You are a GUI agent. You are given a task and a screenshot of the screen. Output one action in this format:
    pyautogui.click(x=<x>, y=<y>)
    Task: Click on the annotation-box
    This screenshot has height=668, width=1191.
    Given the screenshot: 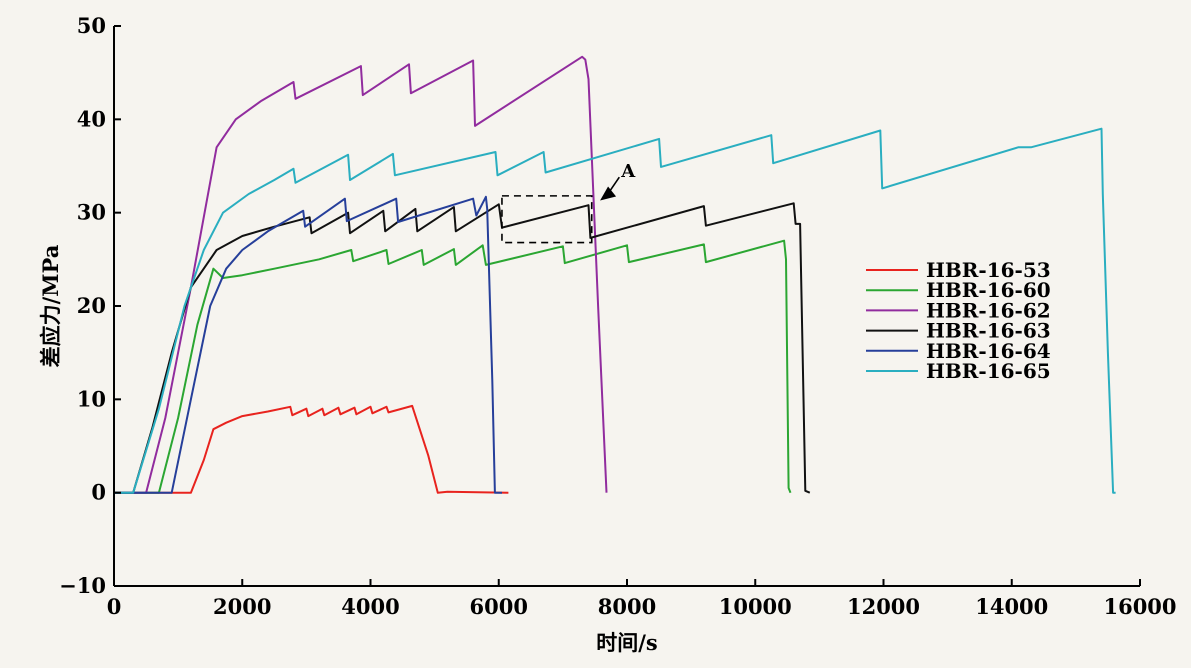 What is the action you would take?
    pyautogui.click(x=547, y=219)
    